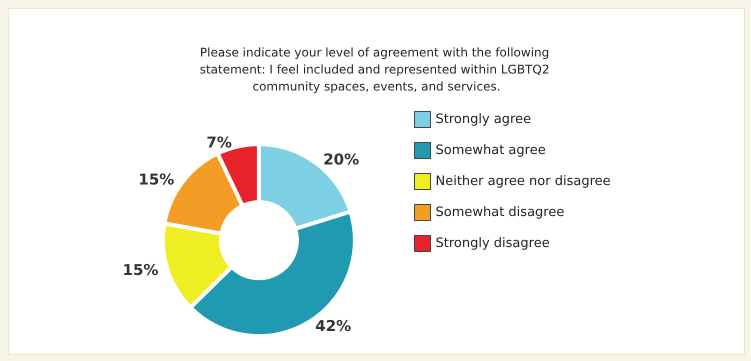 This screenshot has height=361, width=751. Describe the element at coordinates (484, 119) in the screenshot. I see `legend-label: Strongly agree` at that location.